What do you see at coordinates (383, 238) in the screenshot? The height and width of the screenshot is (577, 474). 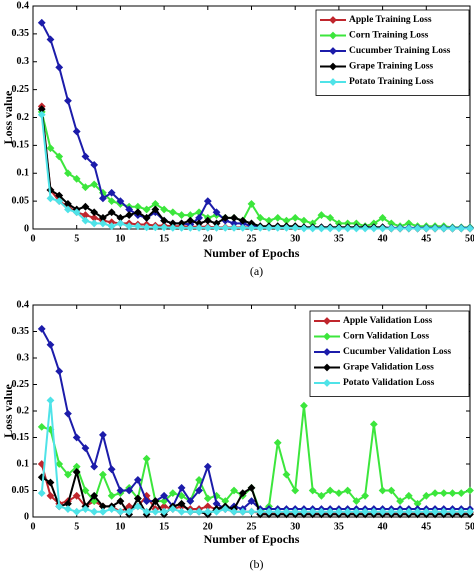 I see `x-tick-label: 40` at bounding box center [383, 238].